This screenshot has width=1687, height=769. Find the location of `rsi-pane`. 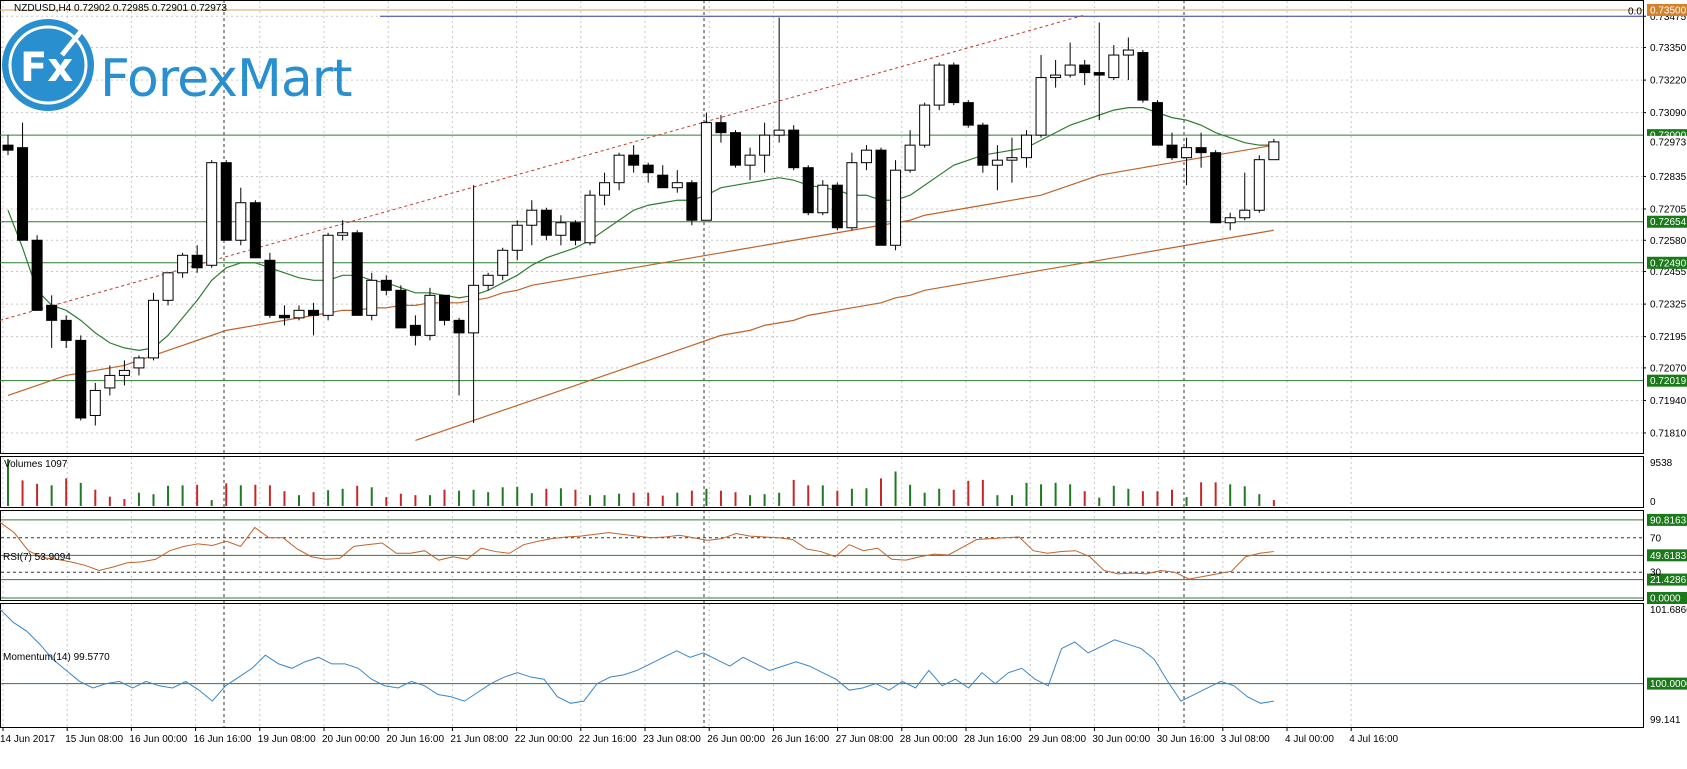

rsi-pane is located at coordinates (821, 559).